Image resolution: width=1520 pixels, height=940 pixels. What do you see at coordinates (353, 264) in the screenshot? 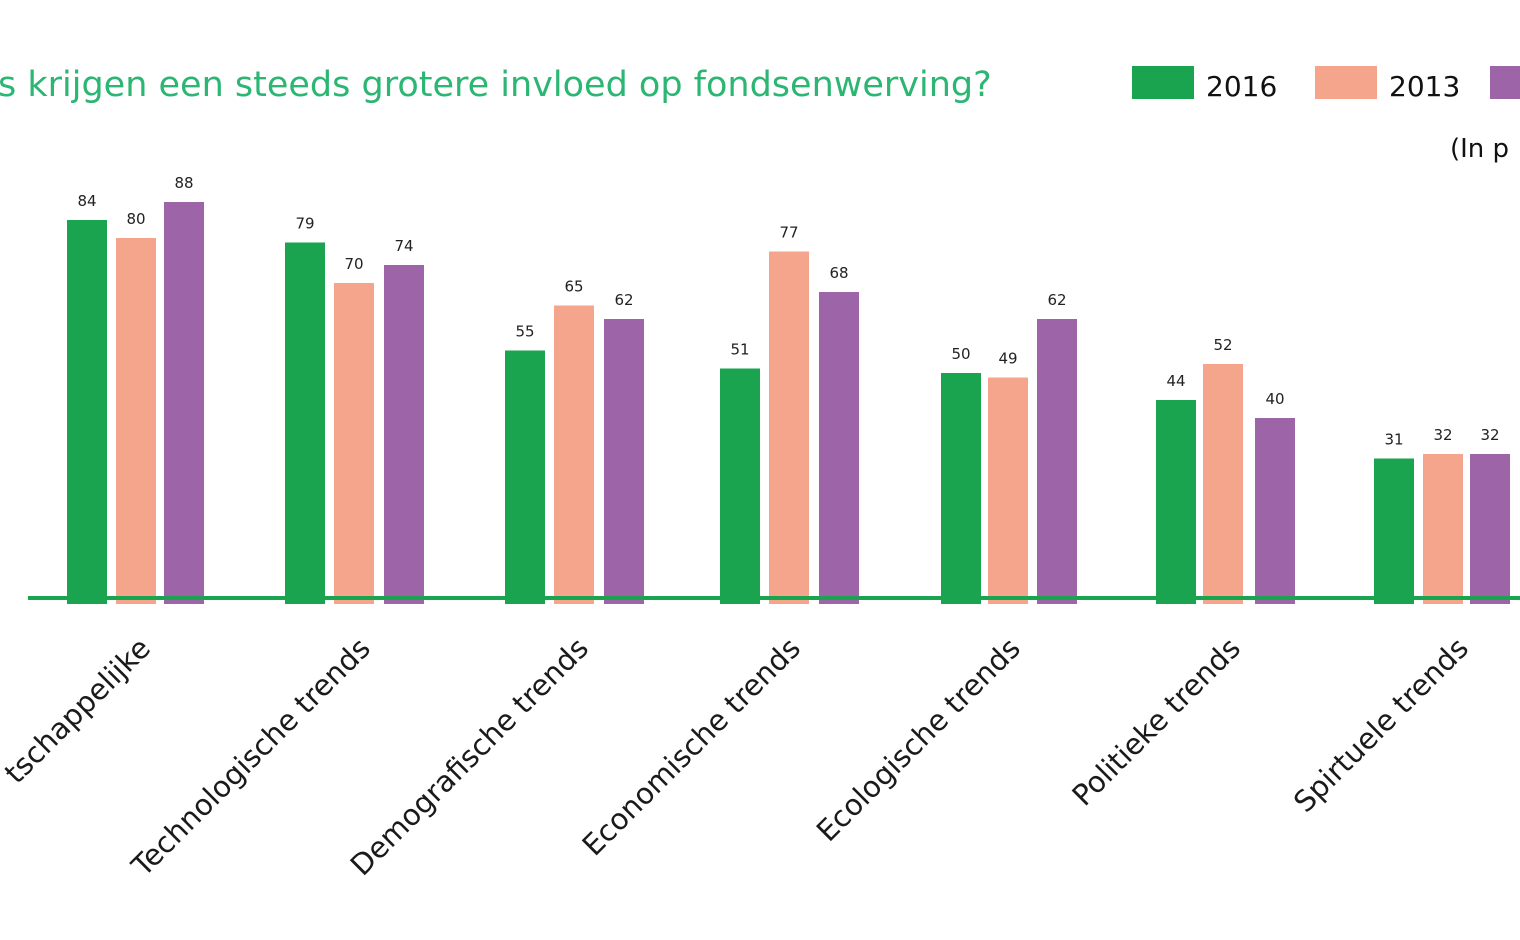
I see `value-label: 70` at bounding box center [353, 264].